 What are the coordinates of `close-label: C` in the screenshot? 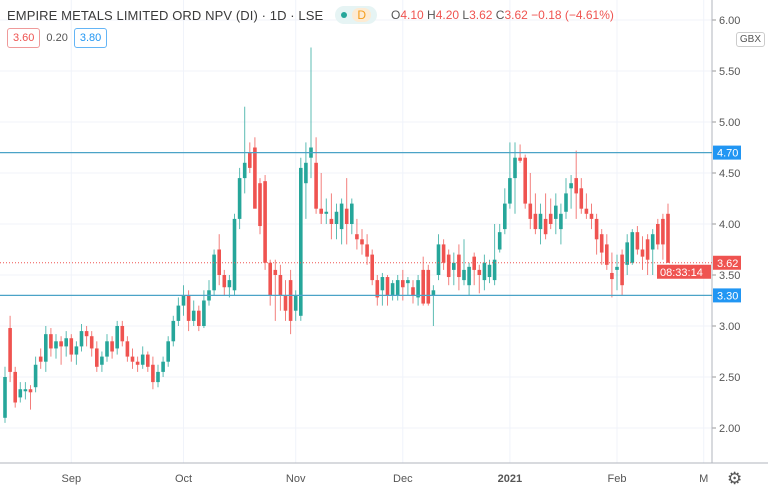 It's located at (500, 15).